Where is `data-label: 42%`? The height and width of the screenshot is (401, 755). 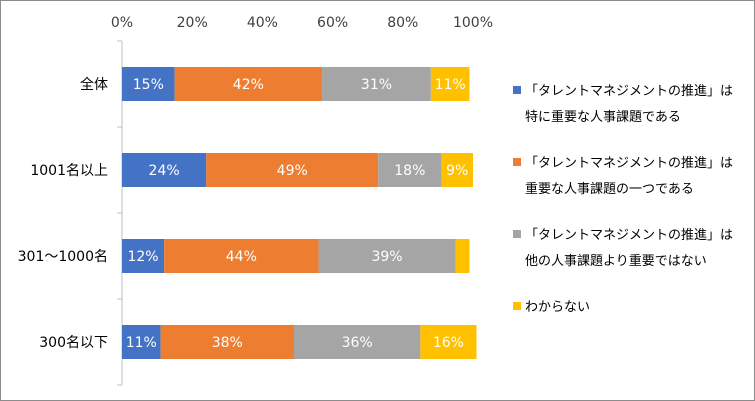 data-label: 42% is located at coordinates (248, 85).